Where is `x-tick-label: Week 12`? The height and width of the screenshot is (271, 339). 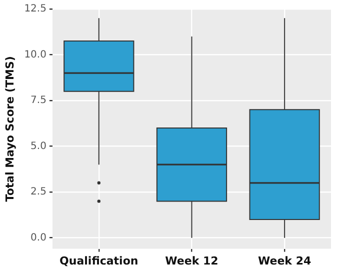
x-tick-label: Week 12 is located at coordinates (191, 261).